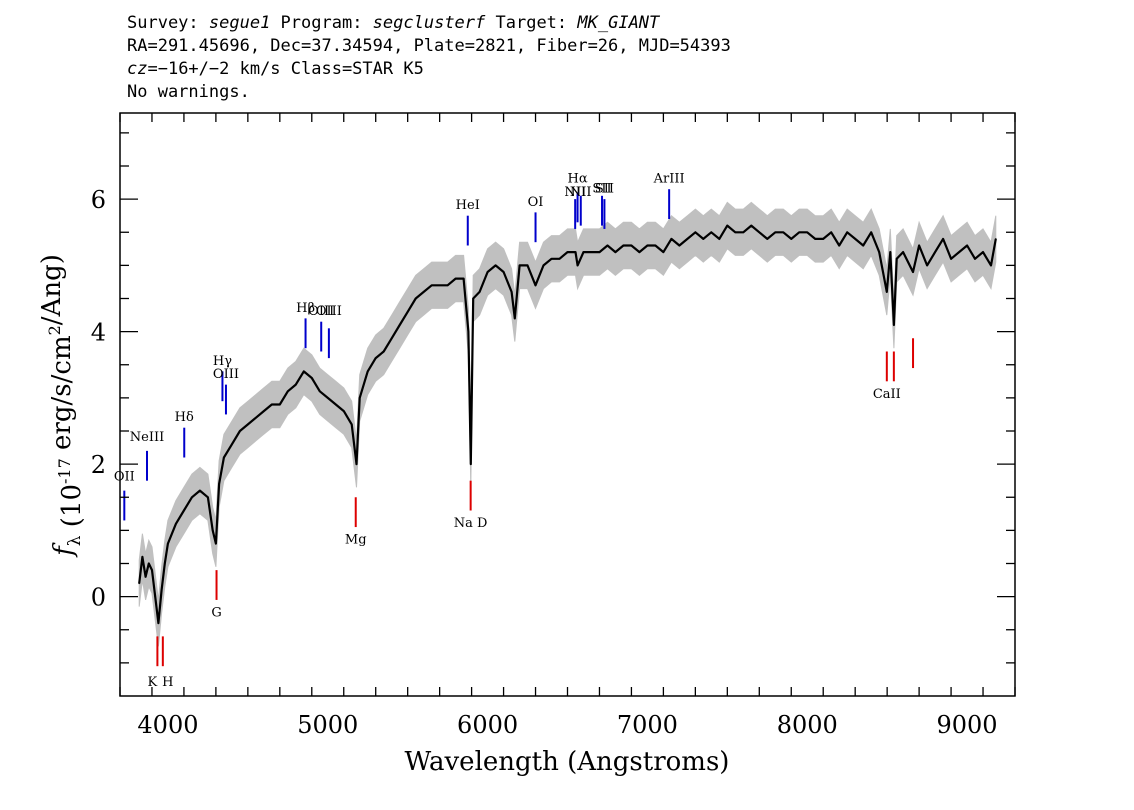  What do you see at coordinates (578, 179) in the screenshot?
I see `emission-line-label: Hα` at bounding box center [578, 179].